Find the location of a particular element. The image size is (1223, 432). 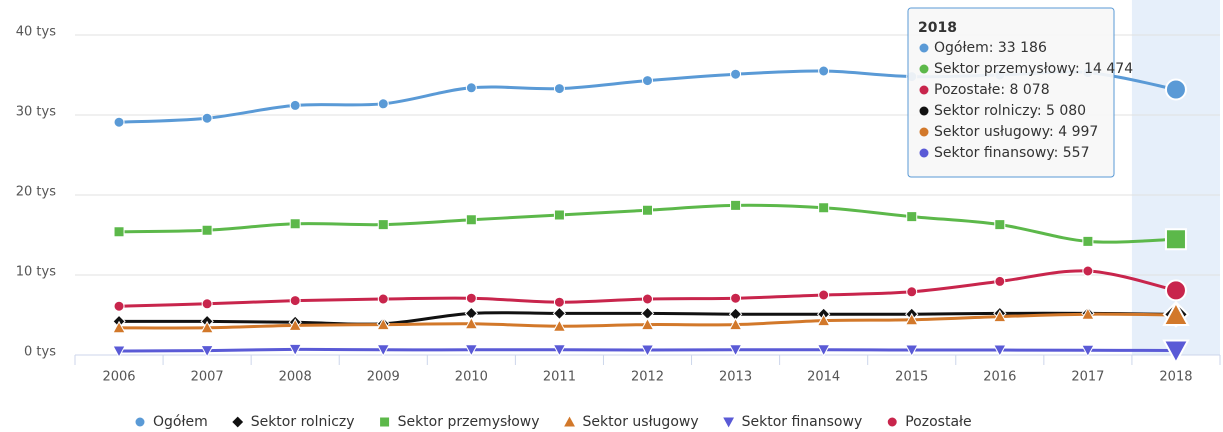

legend-label: Sektor rolniczy is located at coordinates (303, 422).